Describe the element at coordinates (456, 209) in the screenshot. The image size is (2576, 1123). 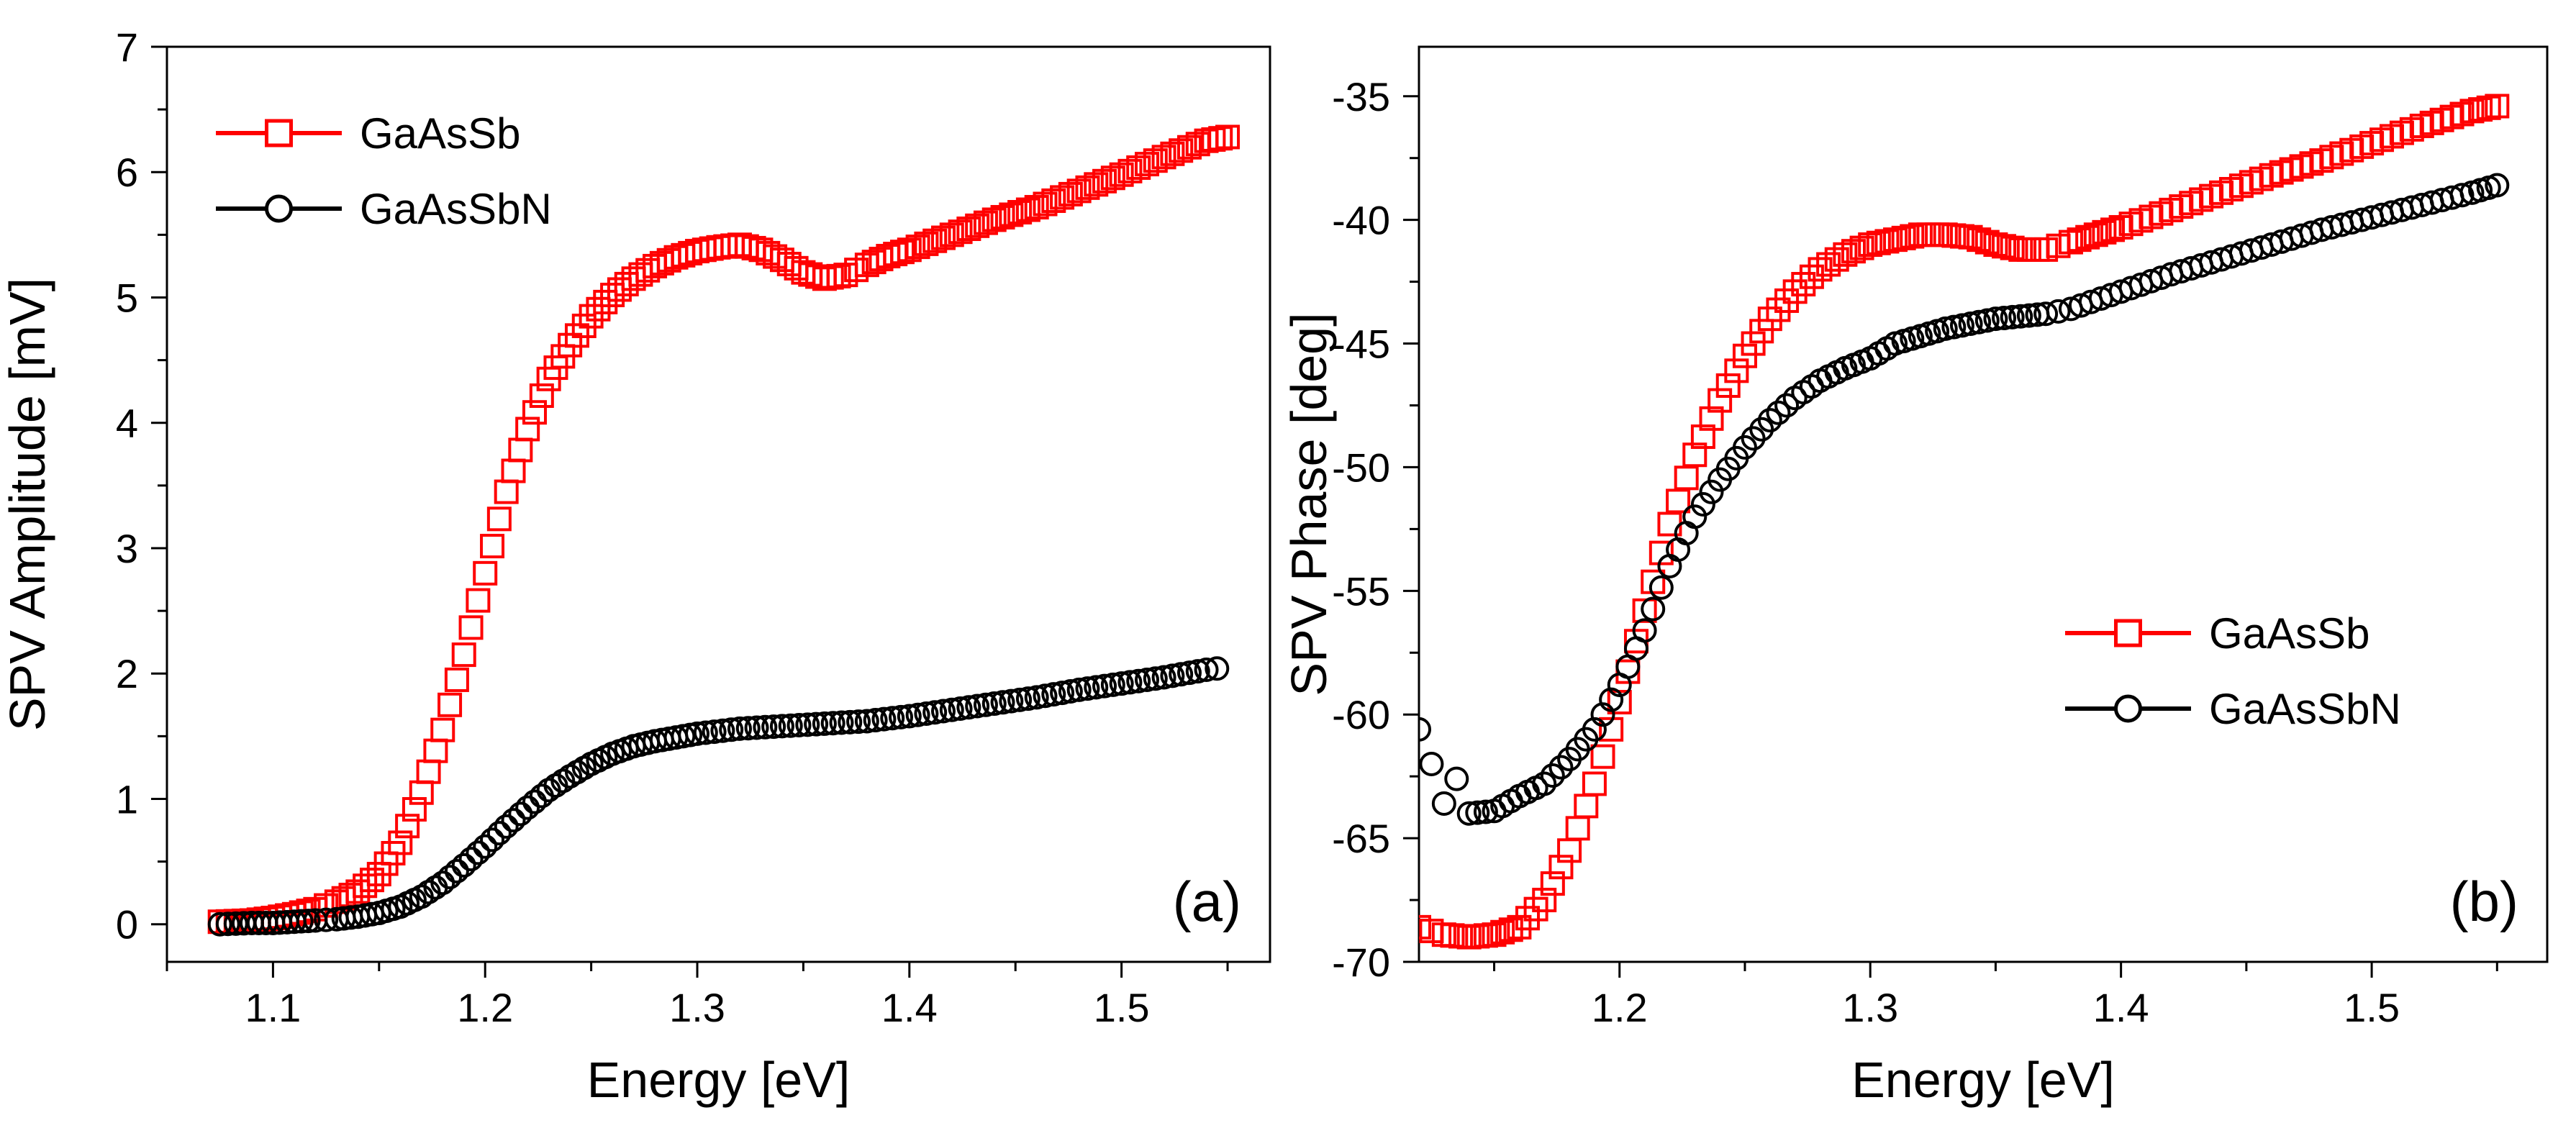
I see `legend-label: GaAsSbN` at that location.